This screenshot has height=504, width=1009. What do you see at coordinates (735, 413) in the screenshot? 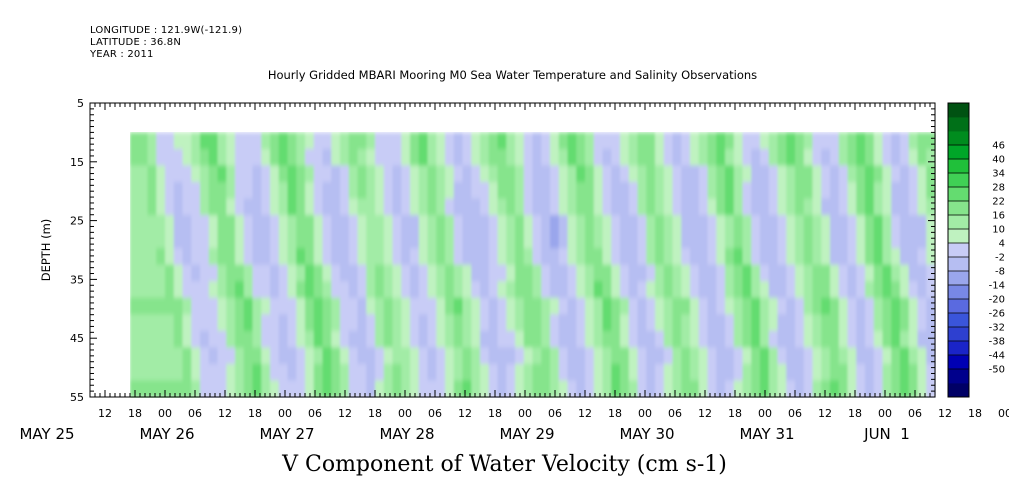
I see `x-tick-label: 18` at bounding box center [735, 413].